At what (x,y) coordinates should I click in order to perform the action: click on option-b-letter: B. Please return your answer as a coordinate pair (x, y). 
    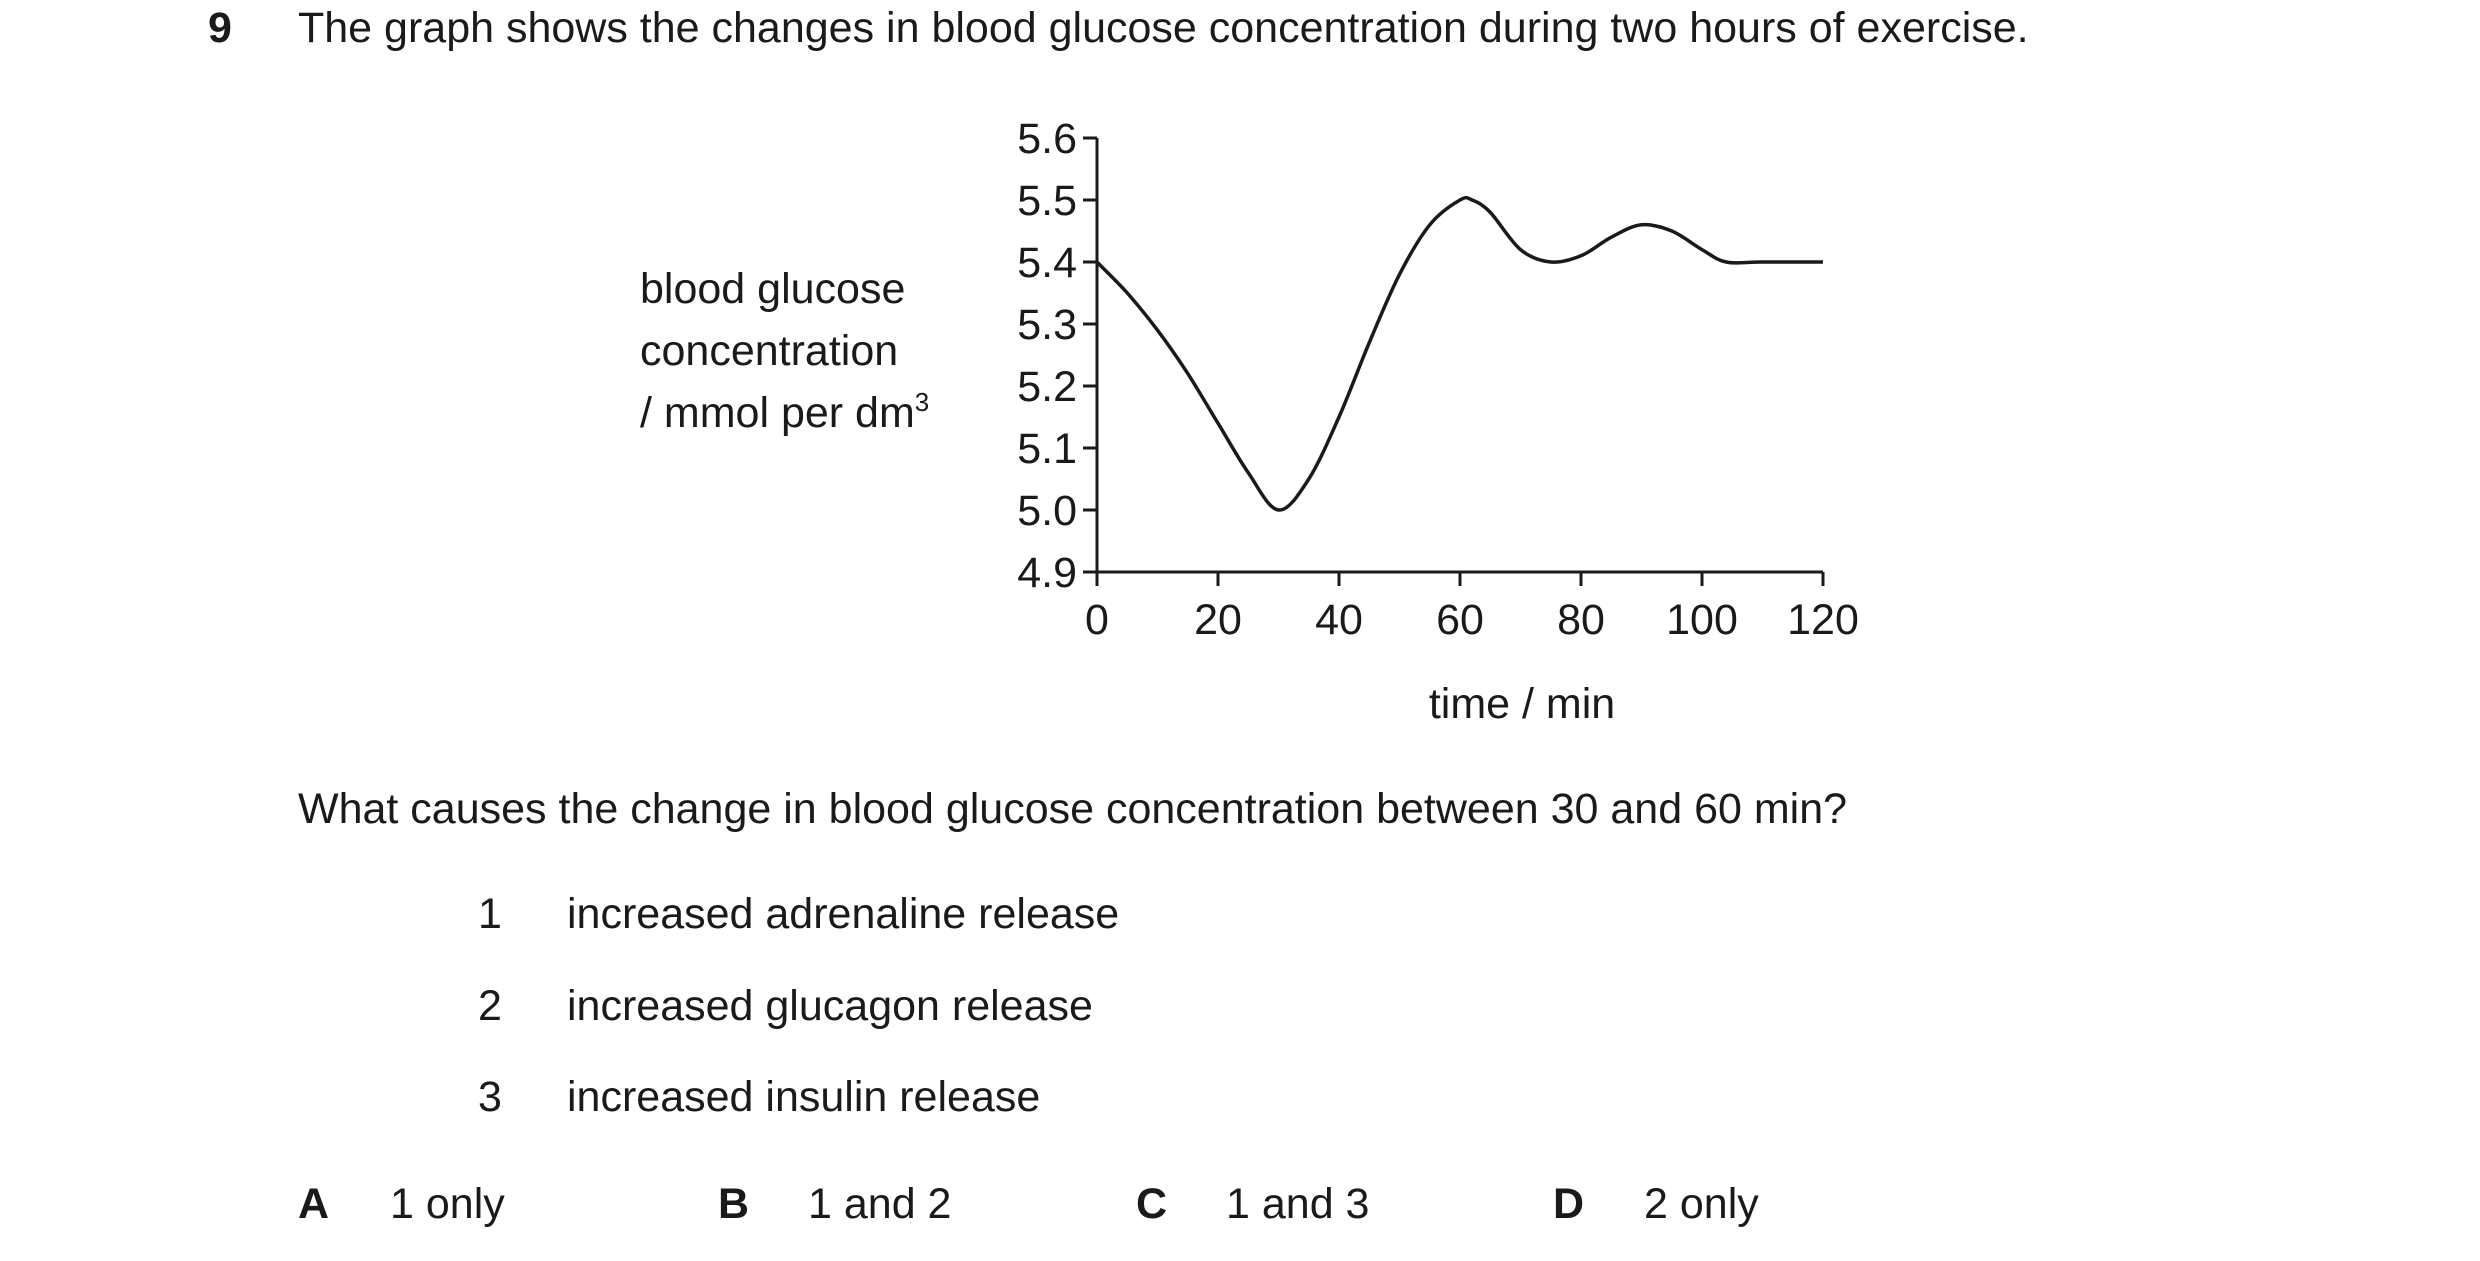
    Looking at the image, I should click on (734, 1204).